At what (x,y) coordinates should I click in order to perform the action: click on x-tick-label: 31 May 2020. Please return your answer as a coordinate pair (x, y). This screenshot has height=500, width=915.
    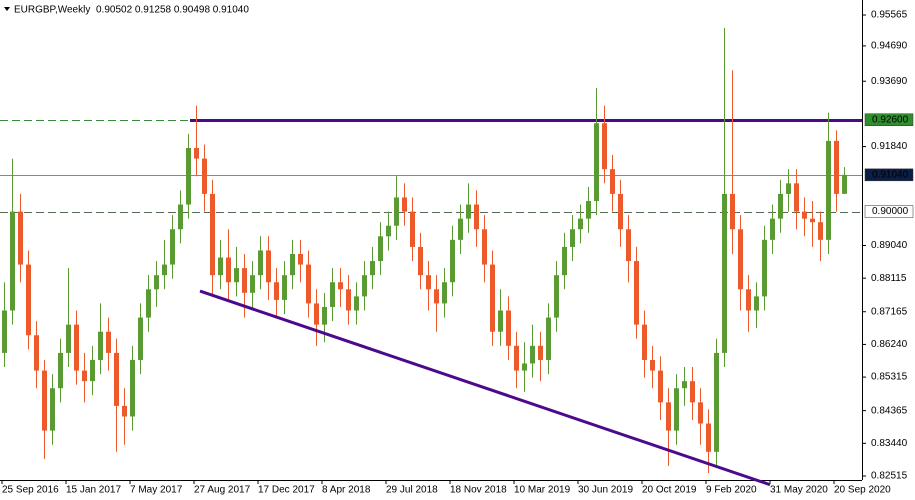
    Looking at the image, I should click on (799, 490).